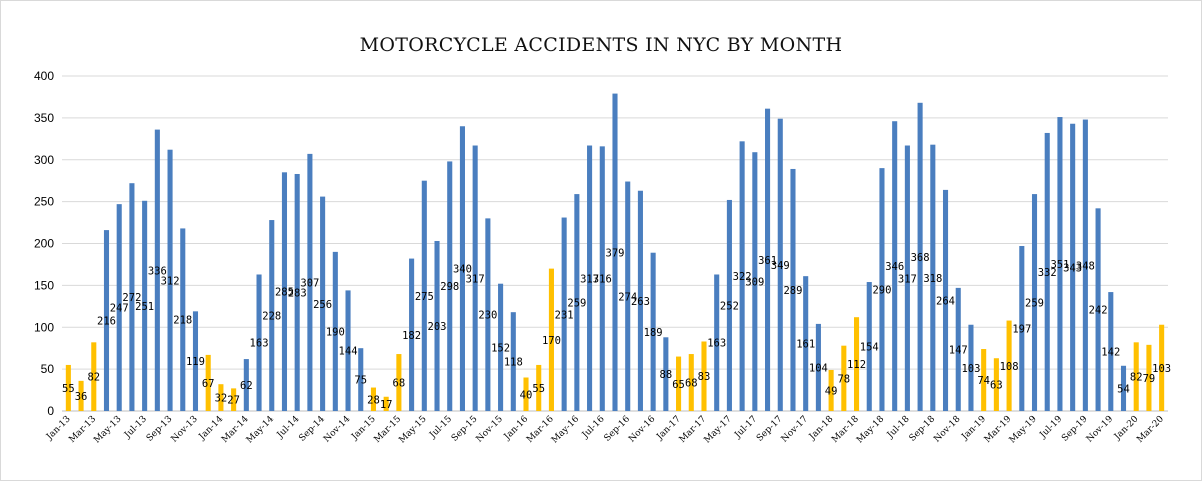 This screenshot has width=1202, height=481. Describe the element at coordinates (185, 429) in the screenshot. I see `x-tick-label: Nov-13` at that location.